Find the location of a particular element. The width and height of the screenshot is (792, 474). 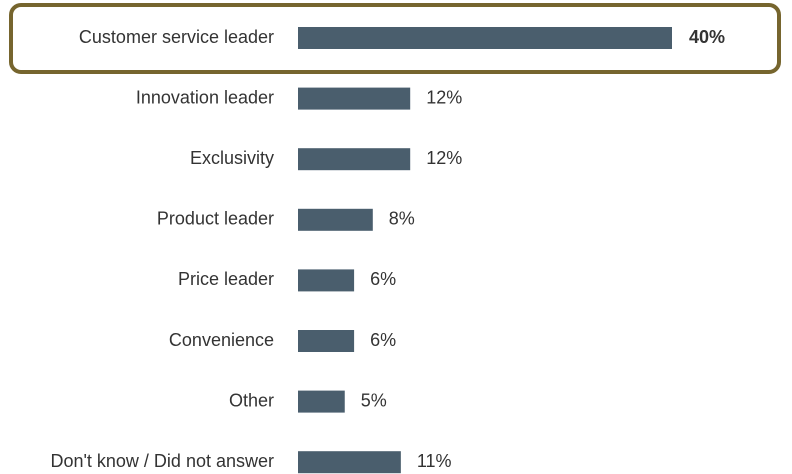

highlight-box is located at coordinates (395, 38).